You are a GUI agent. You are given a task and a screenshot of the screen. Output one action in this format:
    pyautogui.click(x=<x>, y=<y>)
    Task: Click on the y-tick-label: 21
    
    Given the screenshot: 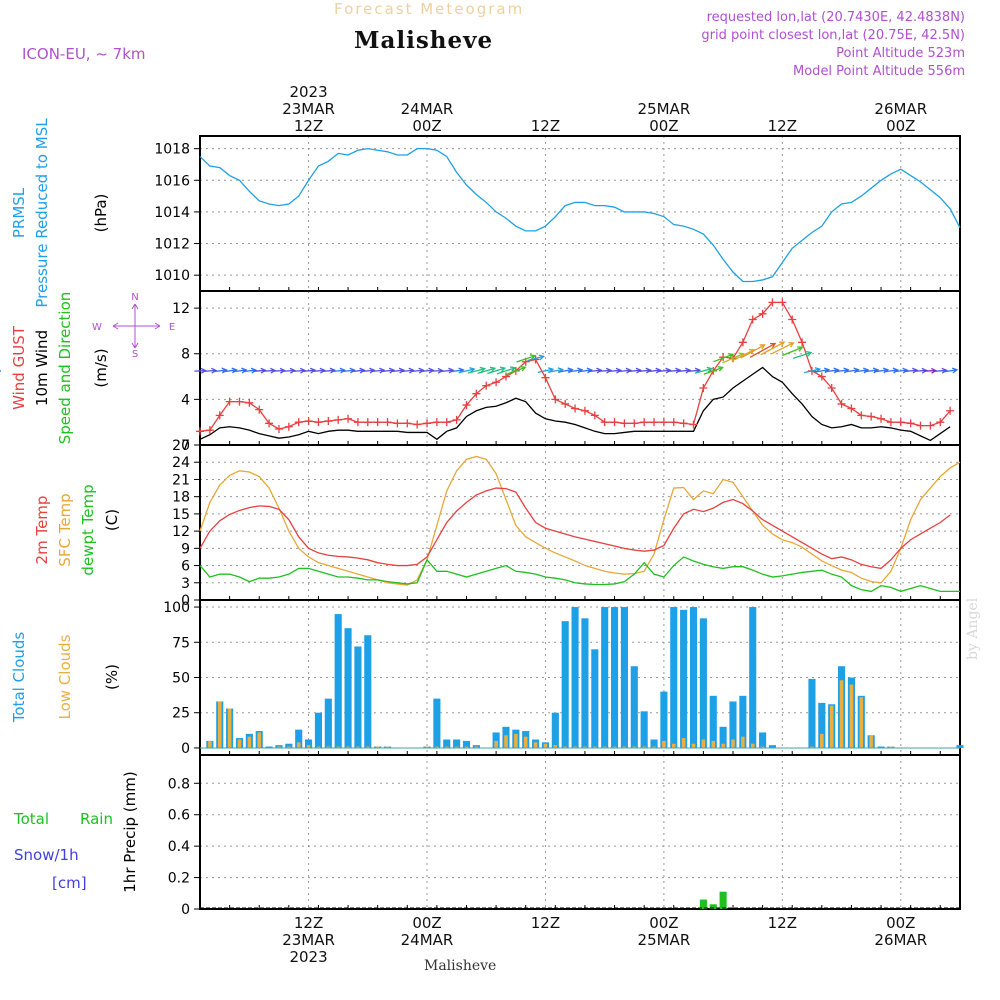 What is the action you would take?
    pyautogui.click(x=181, y=480)
    